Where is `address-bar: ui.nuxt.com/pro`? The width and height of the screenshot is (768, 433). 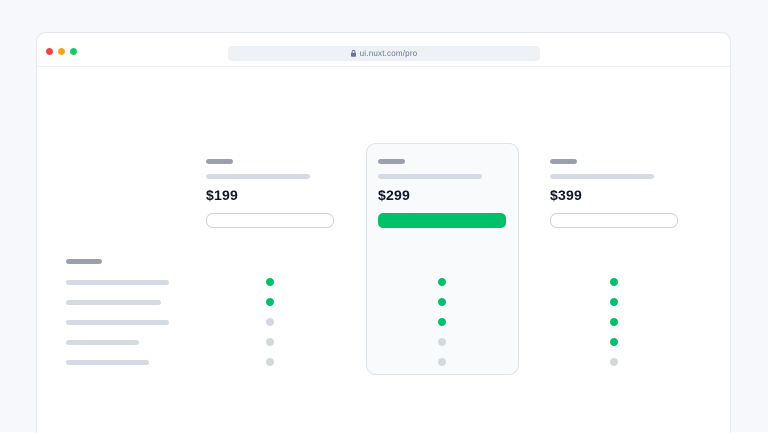 address-bar: ui.nuxt.com/pro is located at coordinates (383, 53).